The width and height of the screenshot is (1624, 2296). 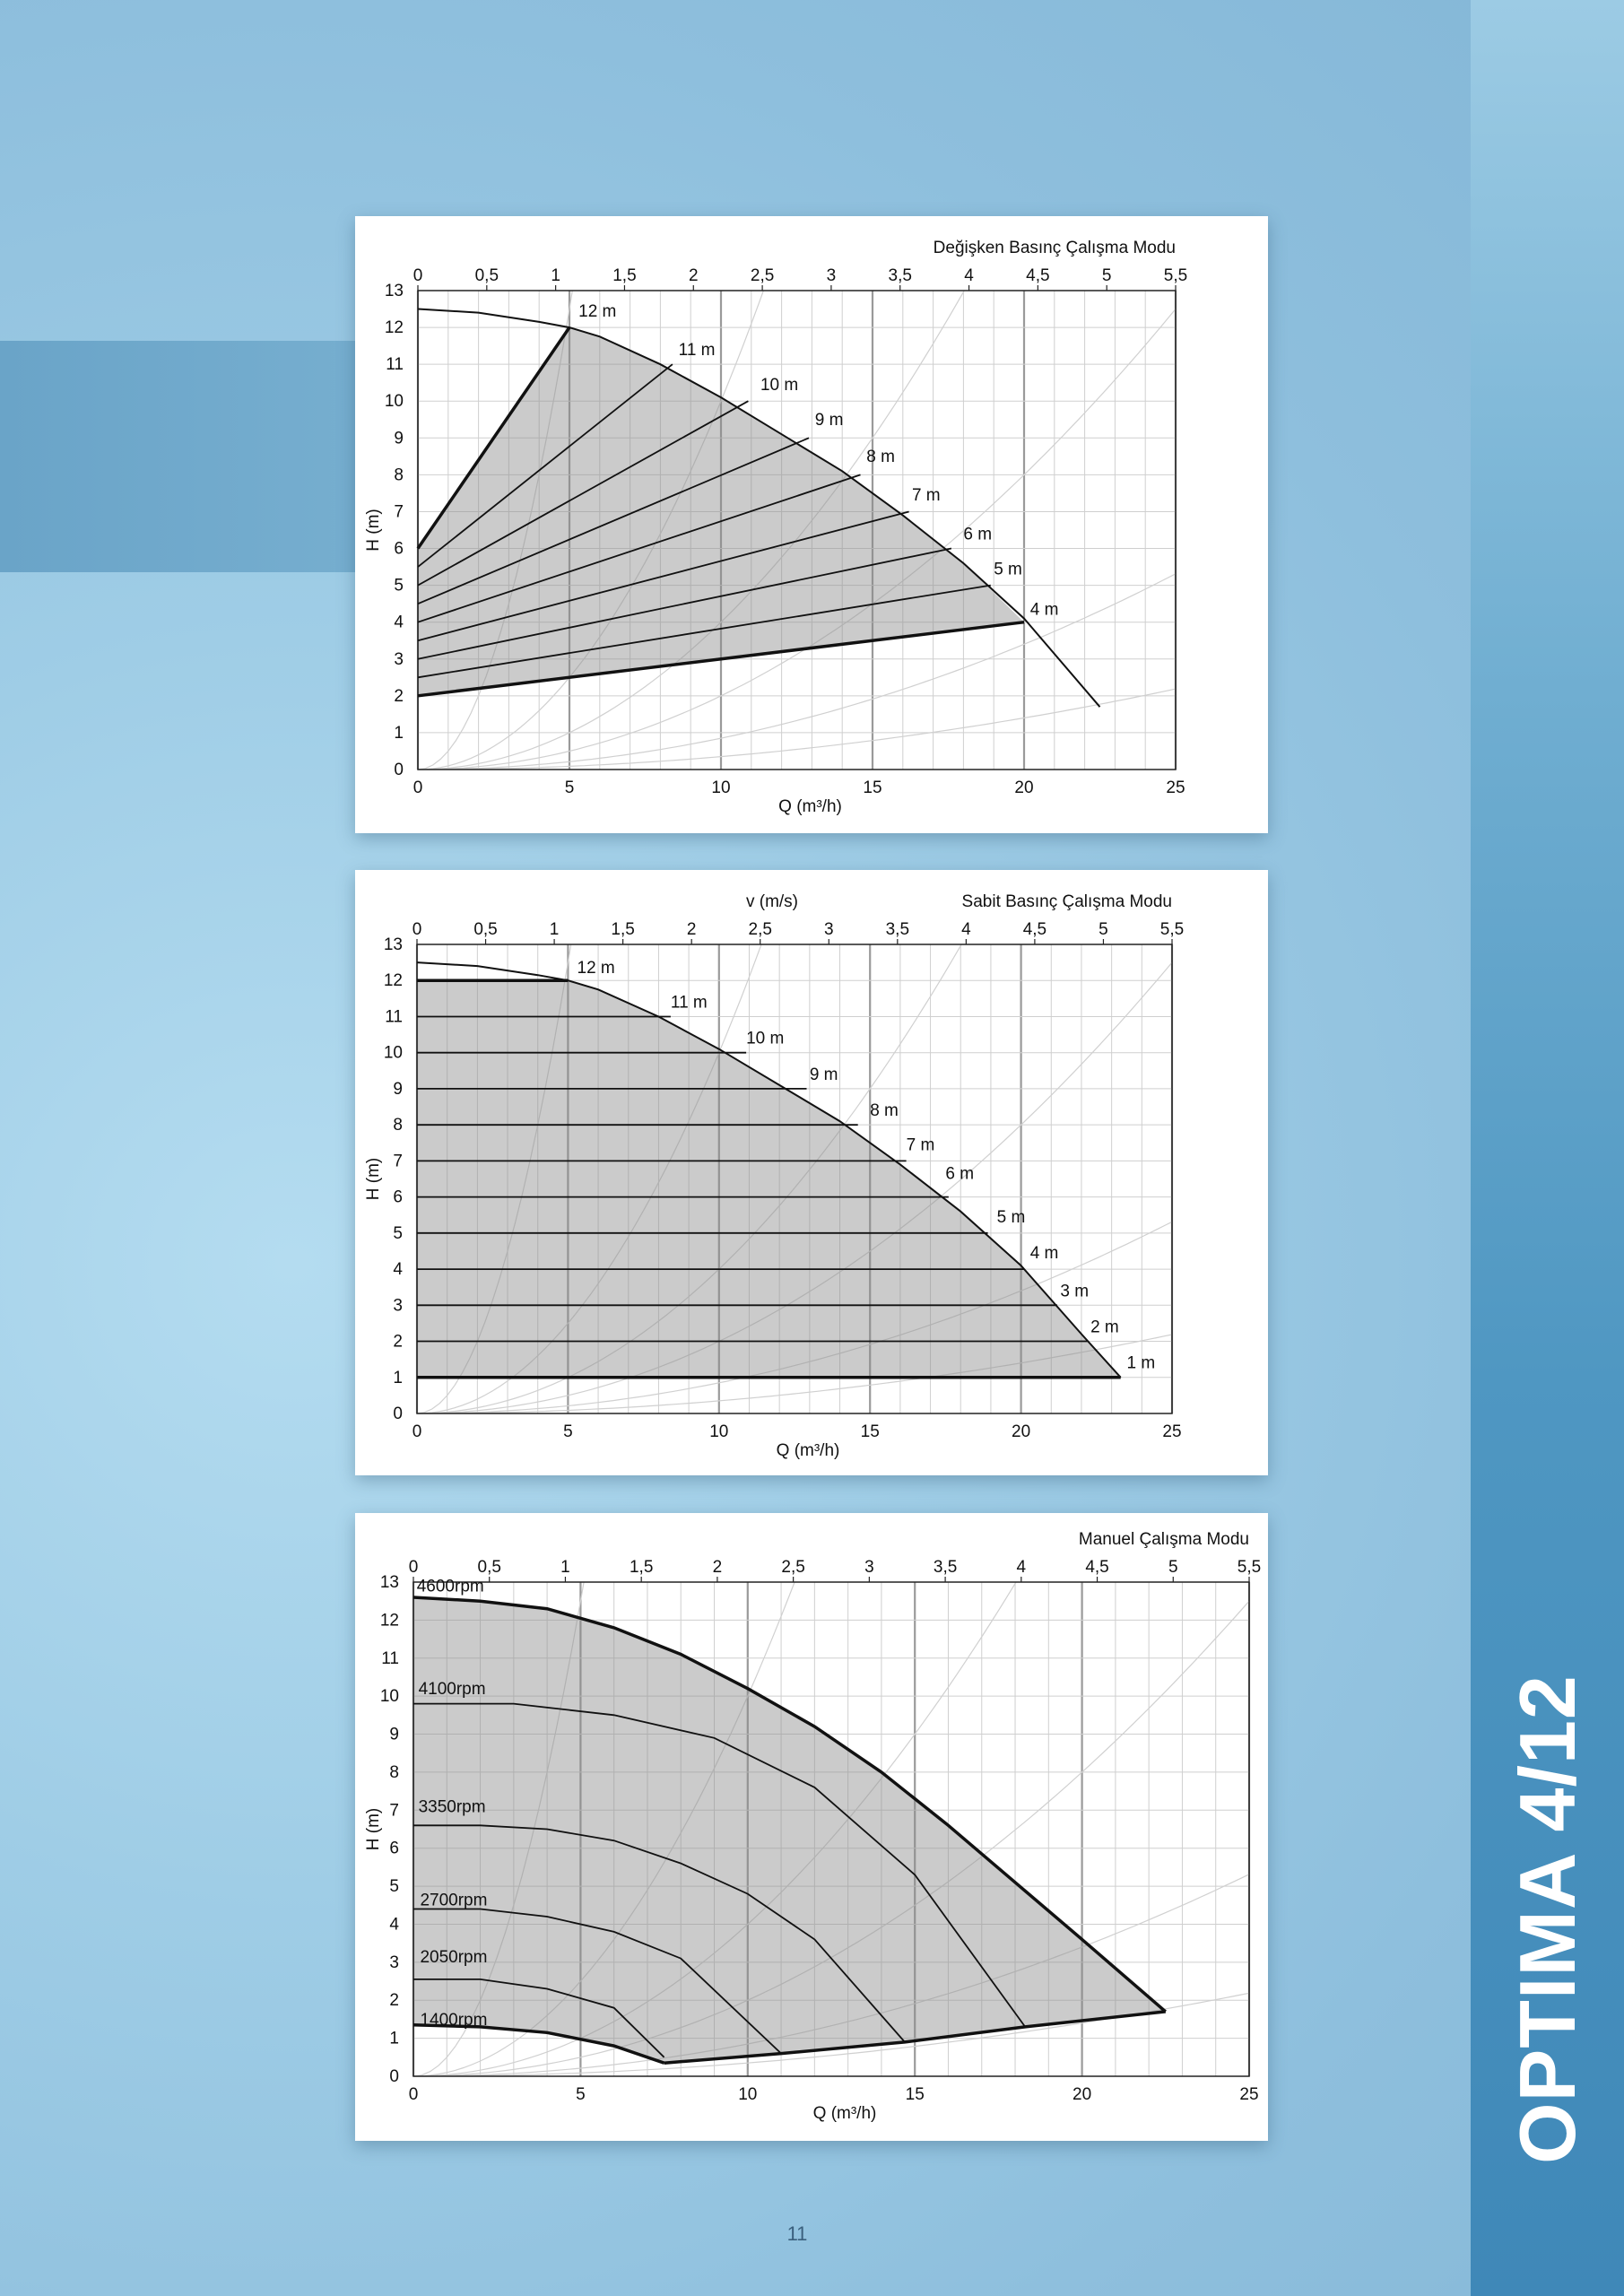 What do you see at coordinates (872, 787) in the screenshot?
I see `x-tick-label: 15` at bounding box center [872, 787].